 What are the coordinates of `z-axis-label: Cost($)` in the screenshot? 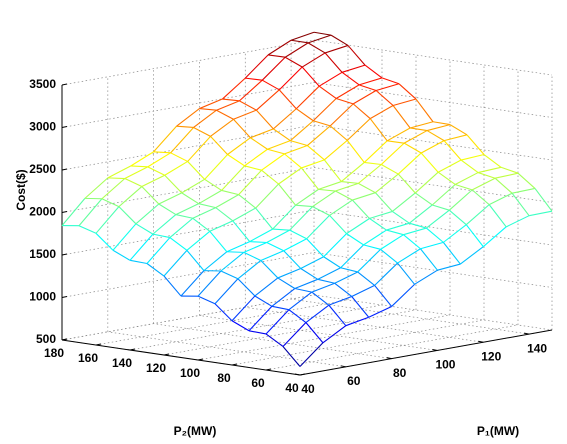 It's located at (21, 189).